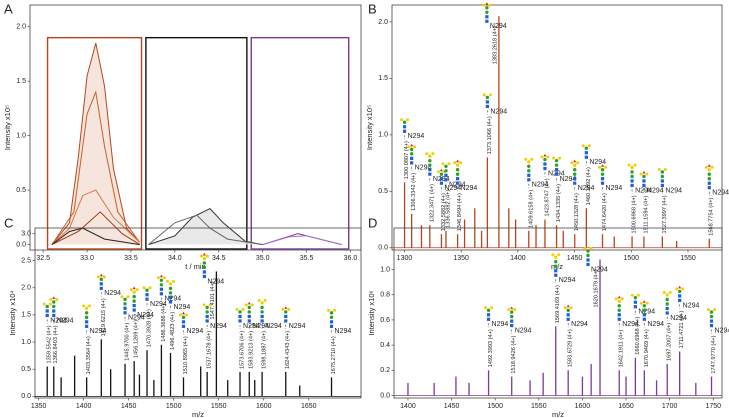 This screenshot has width=729, height=418. What do you see at coordinates (56, 344) in the screenshot?
I see `peak-label: 1366.8403 (4+)` at bounding box center [56, 344].